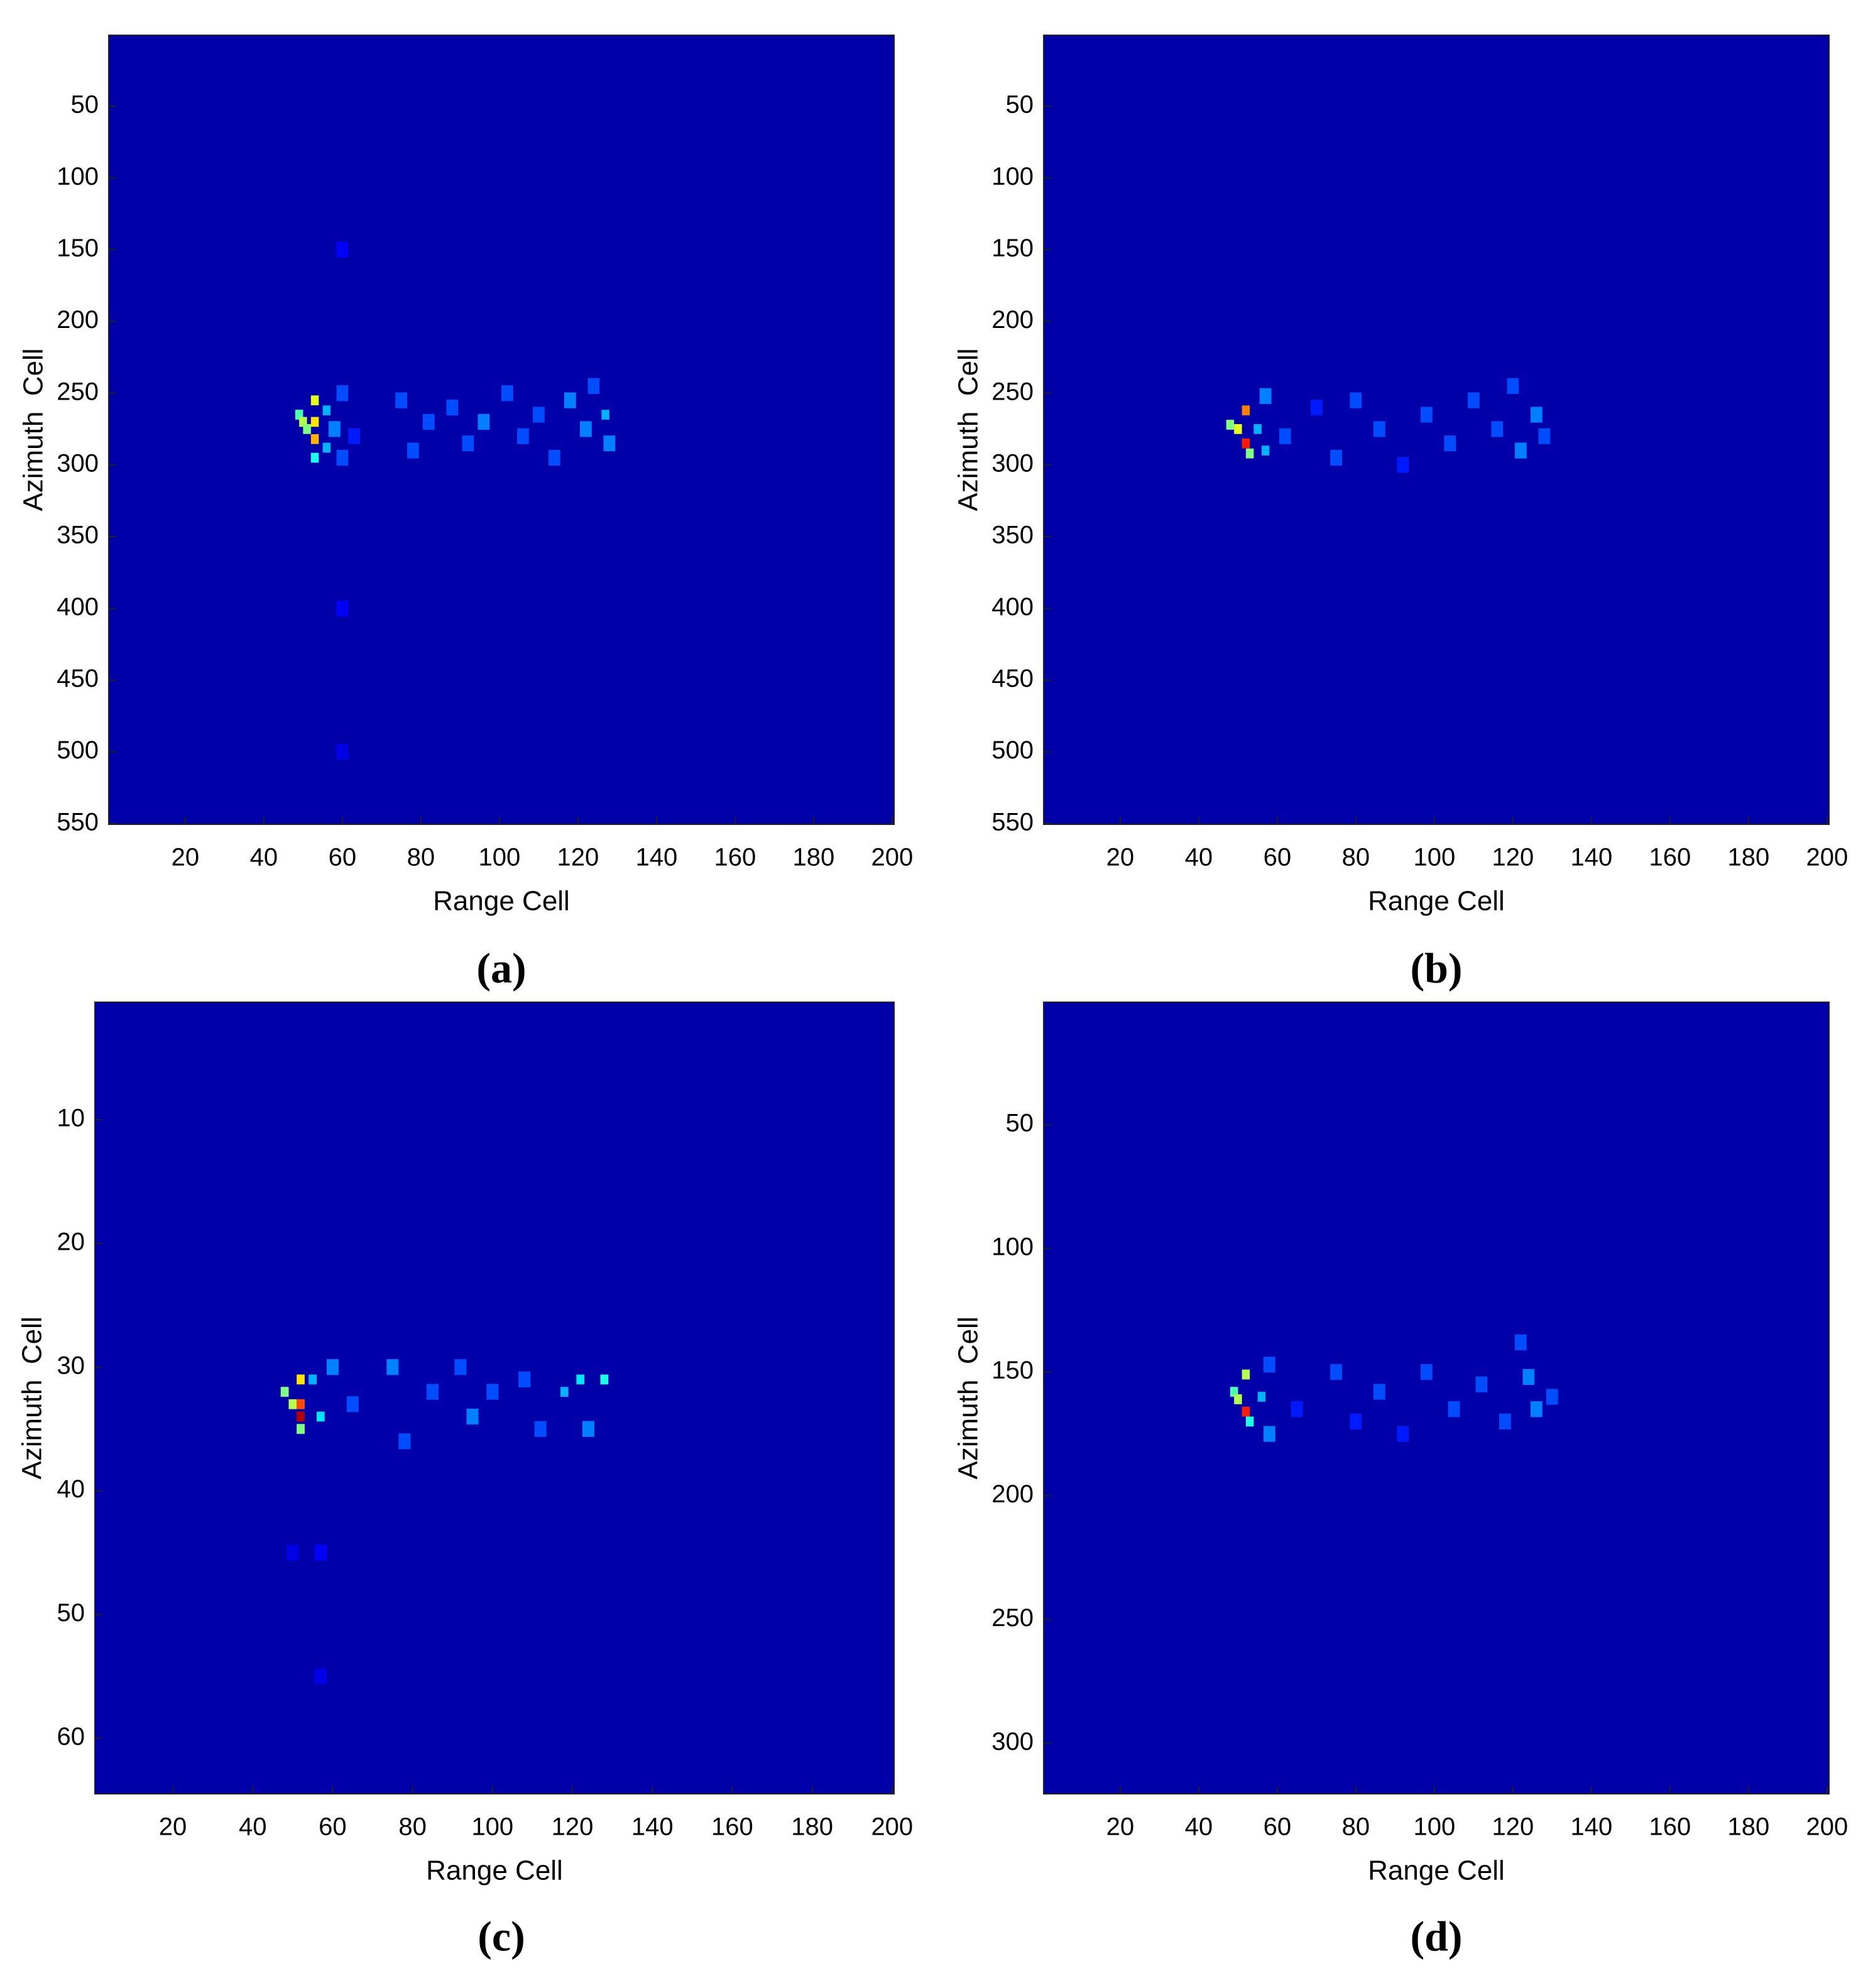  I want to click on y-tick-label: 300, so click(1012, 1742).